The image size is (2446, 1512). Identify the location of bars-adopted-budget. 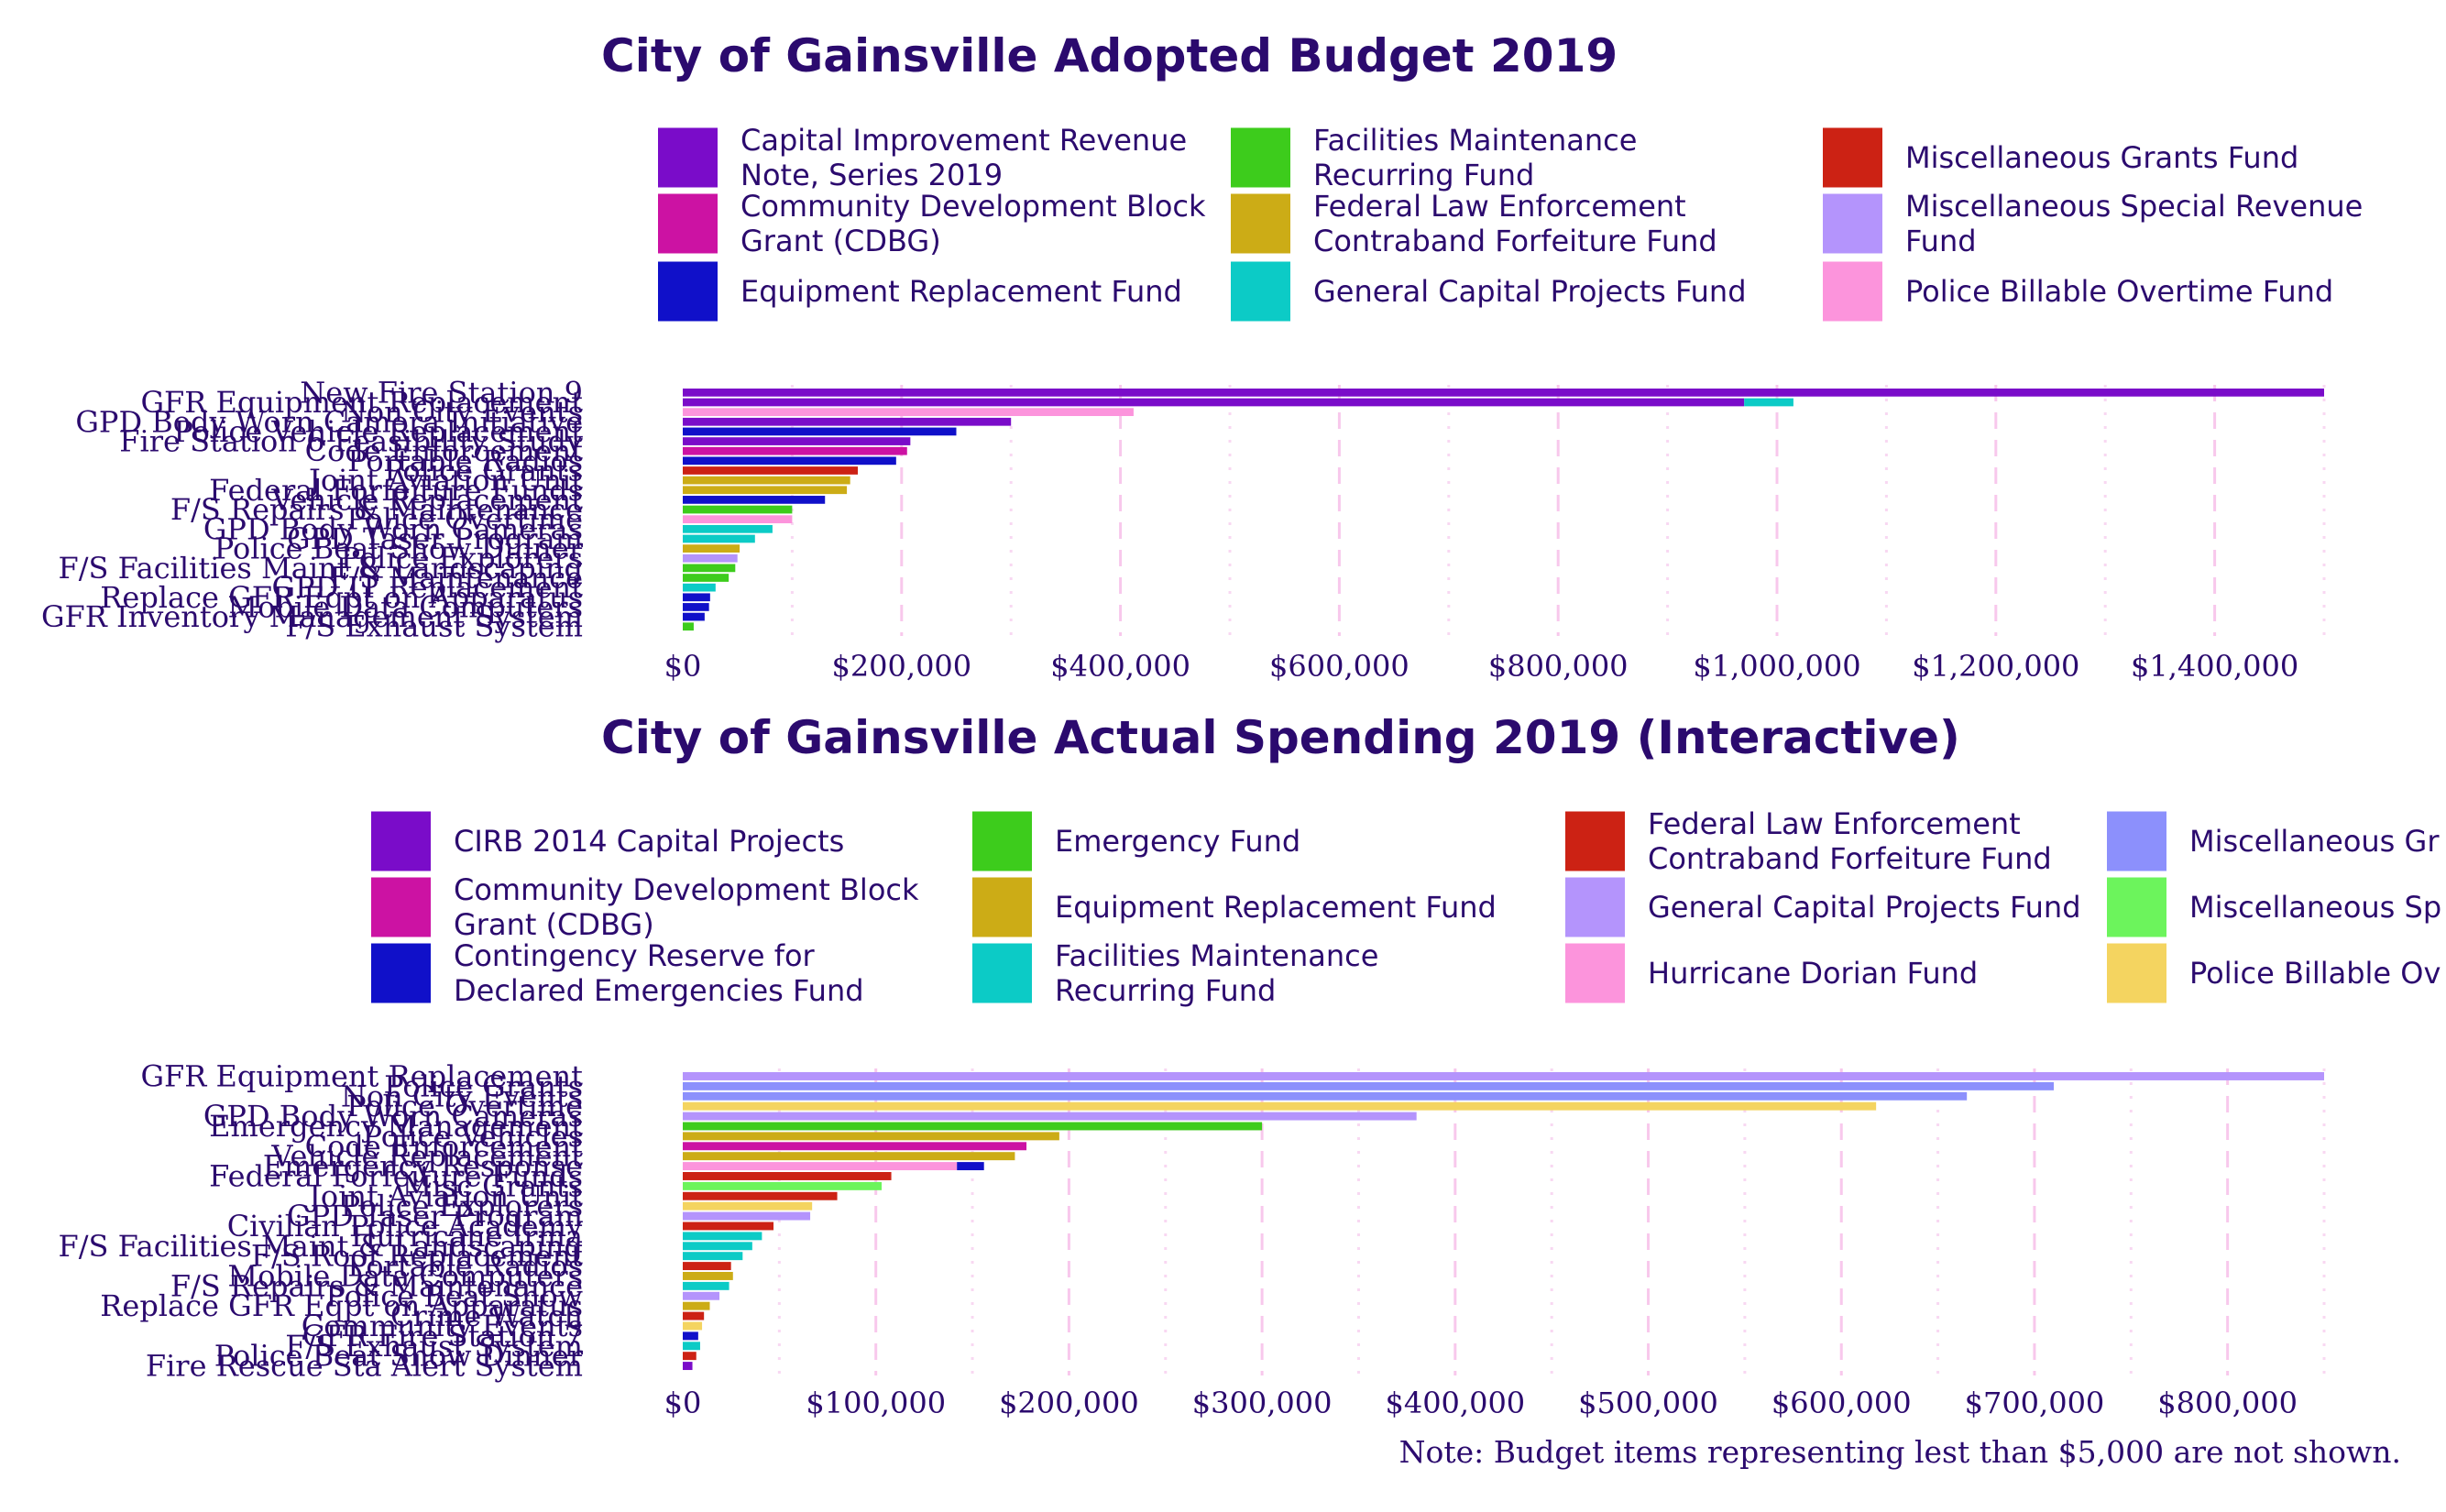
(1503, 510).